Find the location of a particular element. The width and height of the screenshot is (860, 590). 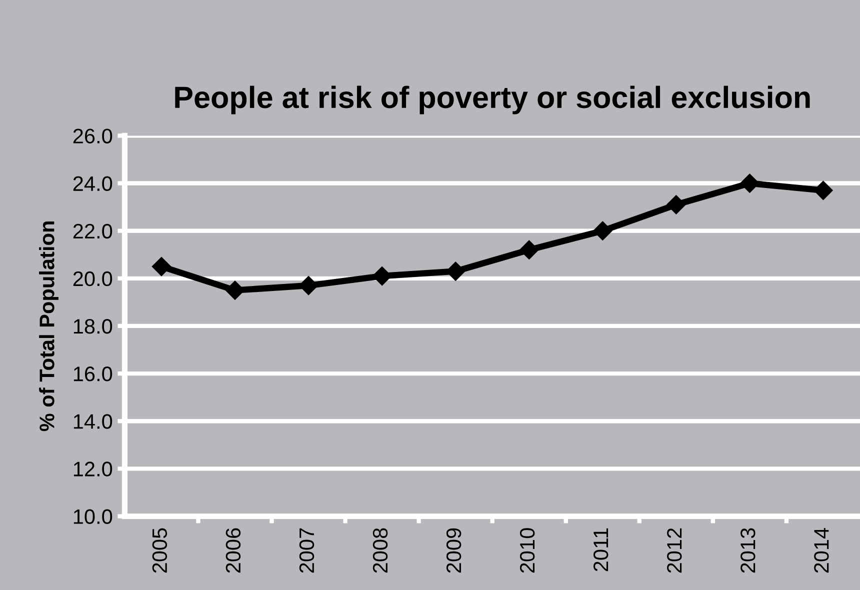

y-tick-label: 22.0 is located at coordinates (92, 231).